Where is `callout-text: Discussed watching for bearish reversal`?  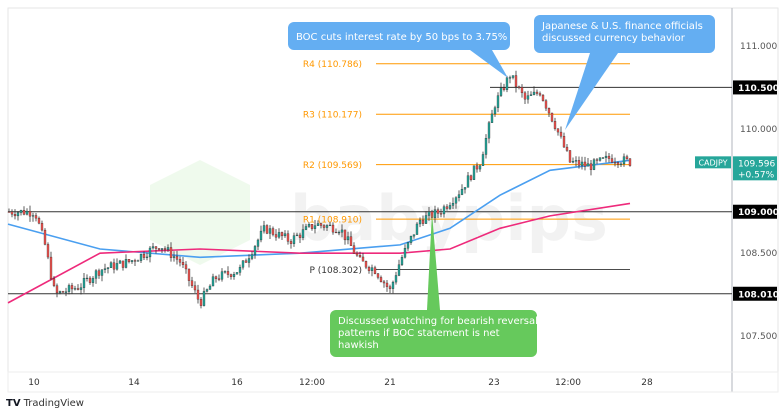
callout-text: Discussed watching for bearish reversal is located at coordinates (438, 321).